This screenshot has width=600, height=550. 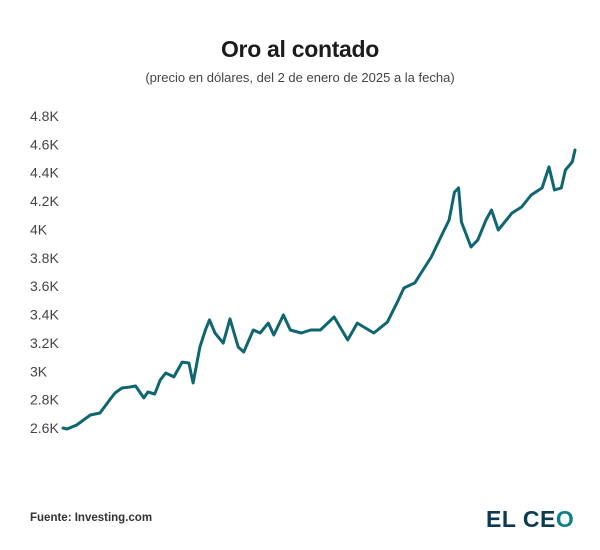 I want to click on y-tick-label: 4.4K, so click(x=44, y=173).